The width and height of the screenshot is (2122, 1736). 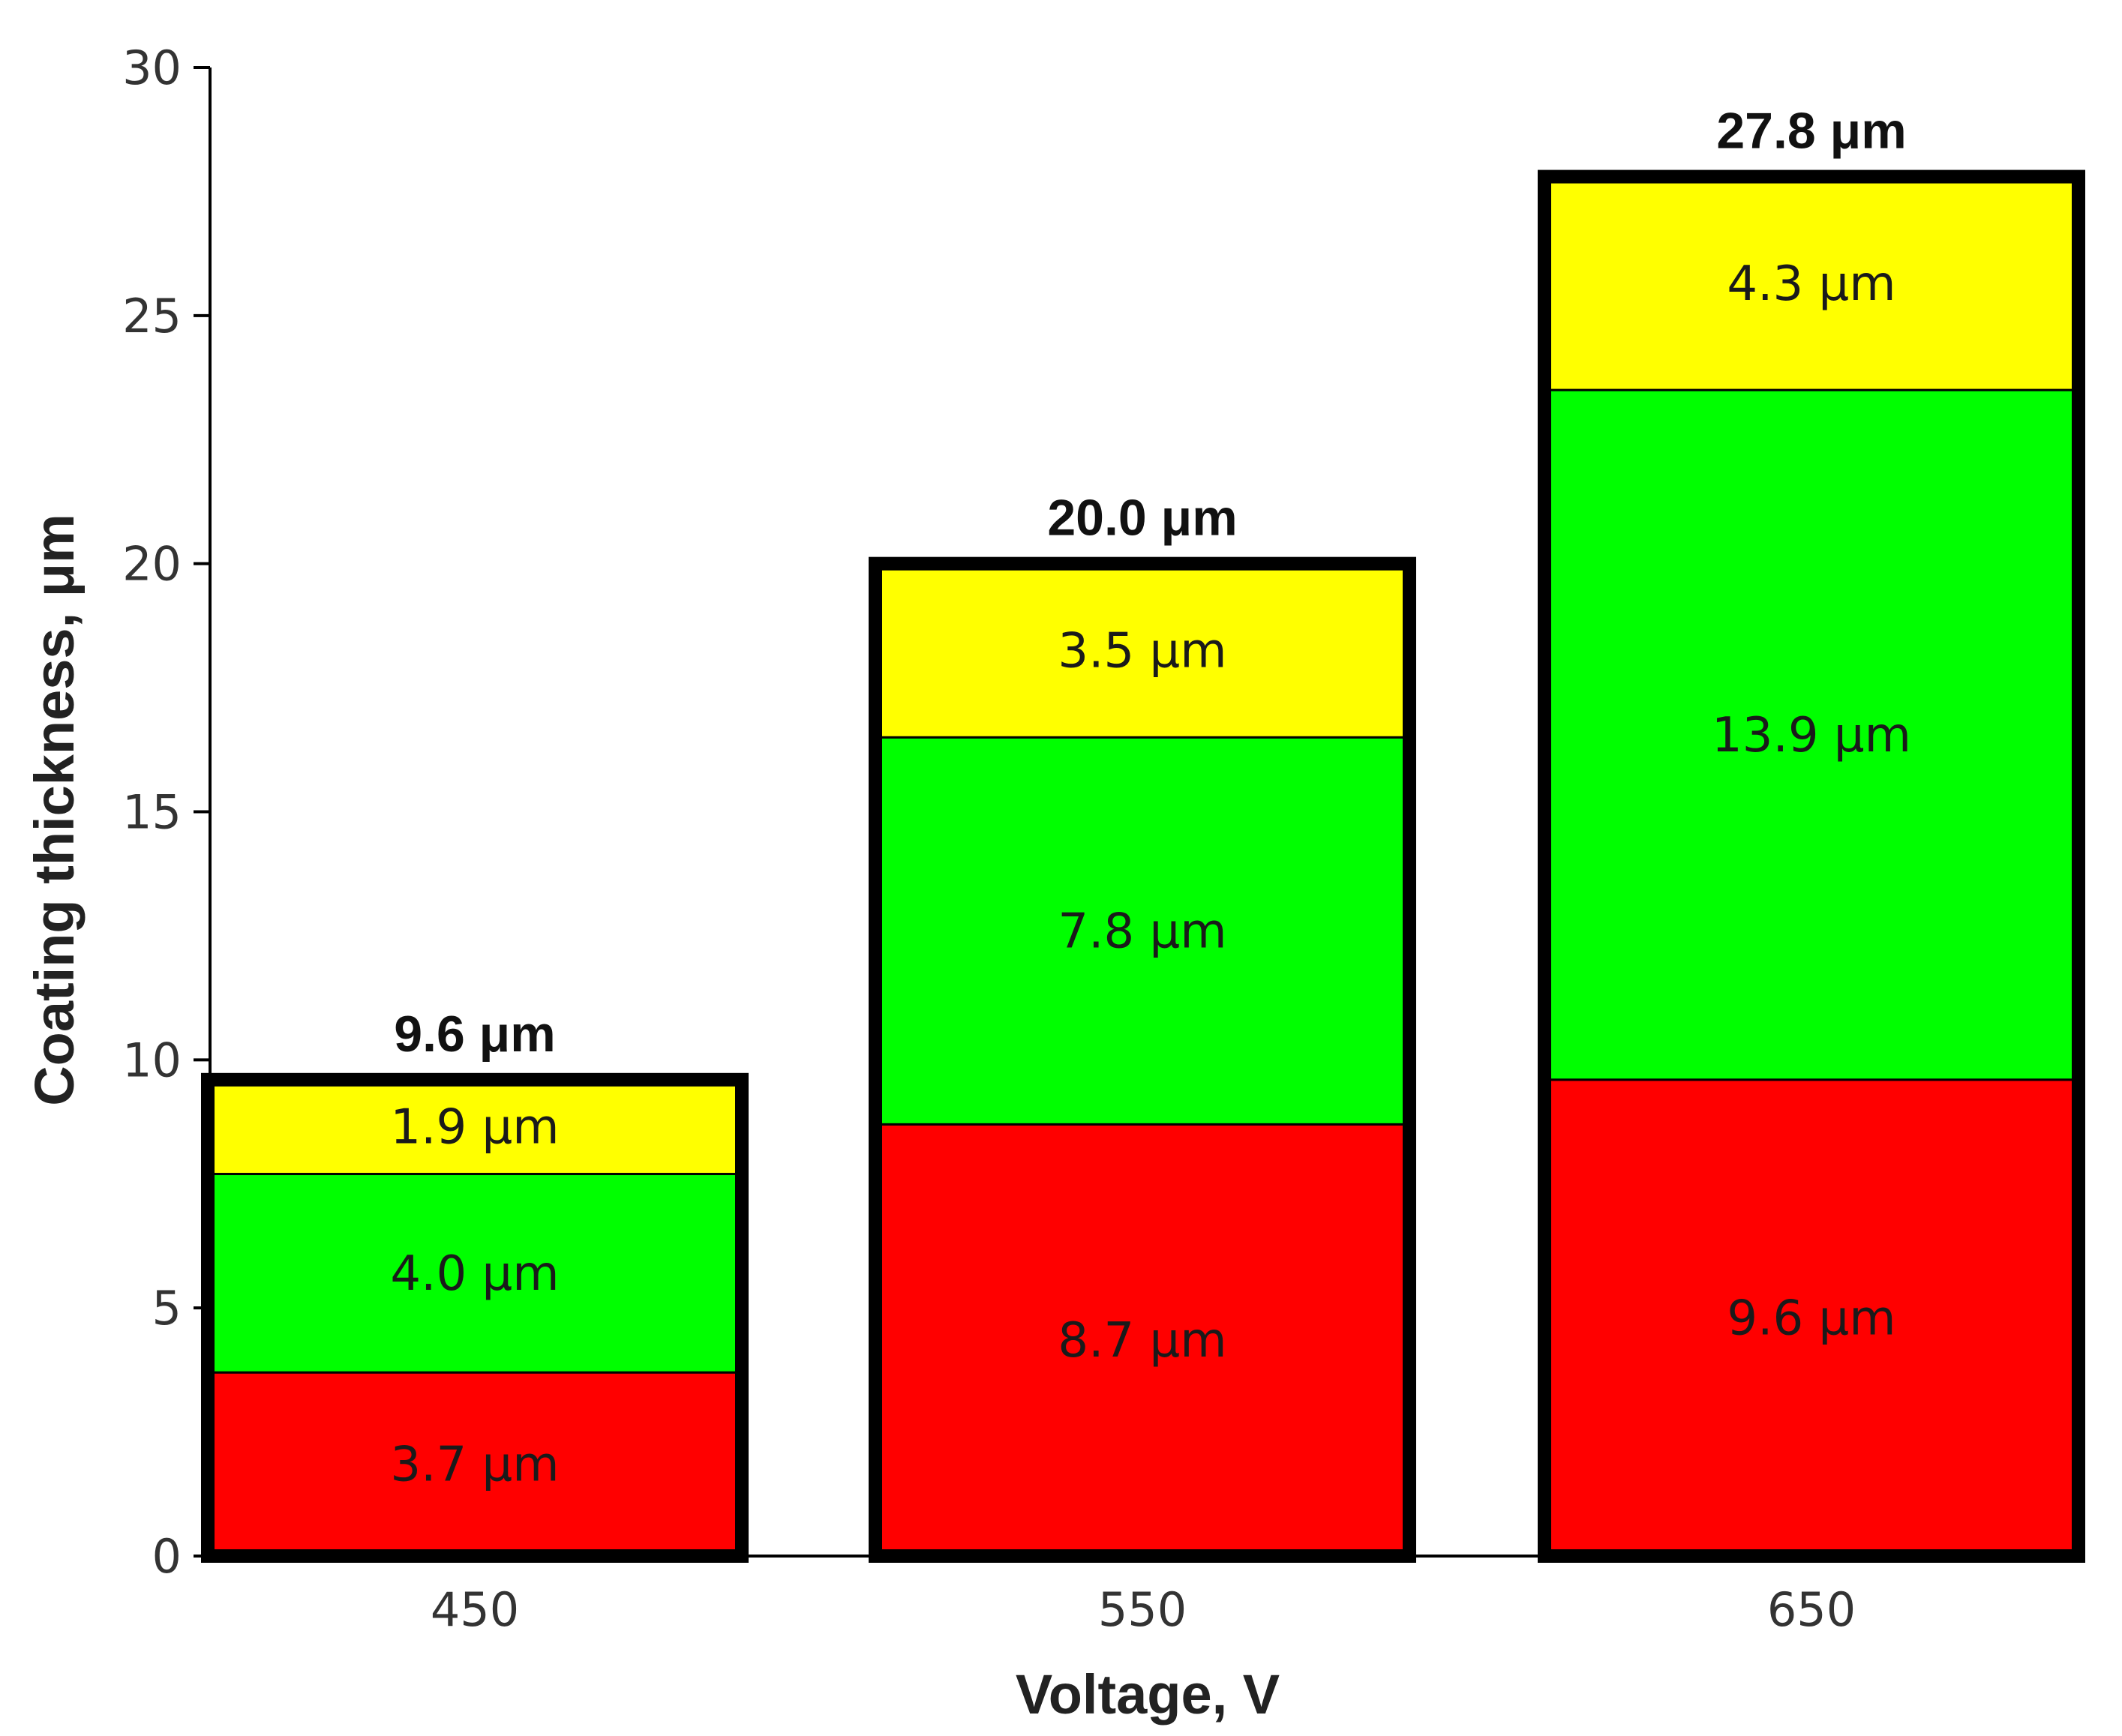 I want to click on total-value-label: 9.6 μm, so click(x=475, y=1034).